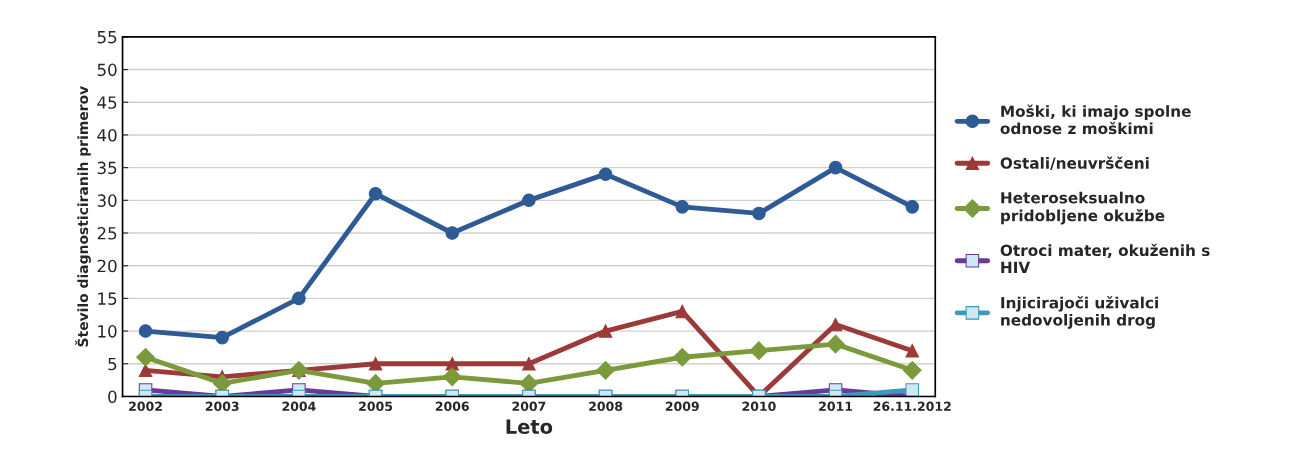 The width and height of the screenshot is (1290, 461). Describe the element at coordinates (912, 406) in the screenshot. I see `x-tick-label: 26.11.2012` at that location.